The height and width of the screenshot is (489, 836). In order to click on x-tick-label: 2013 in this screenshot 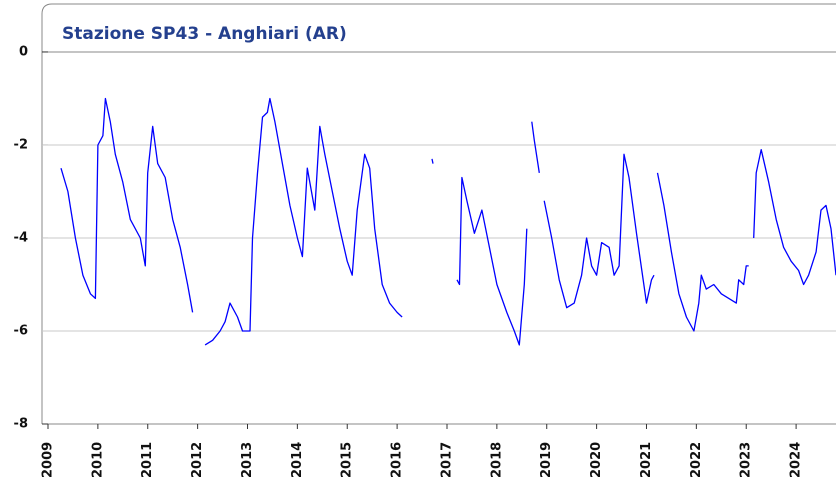, I will do `click(247, 460)`.